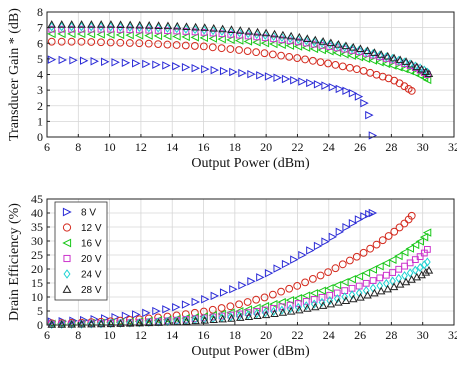  What do you see at coordinates (141, 335) in the screenshot?
I see `x-tick-label: 12` at bounding box center [141, 335].